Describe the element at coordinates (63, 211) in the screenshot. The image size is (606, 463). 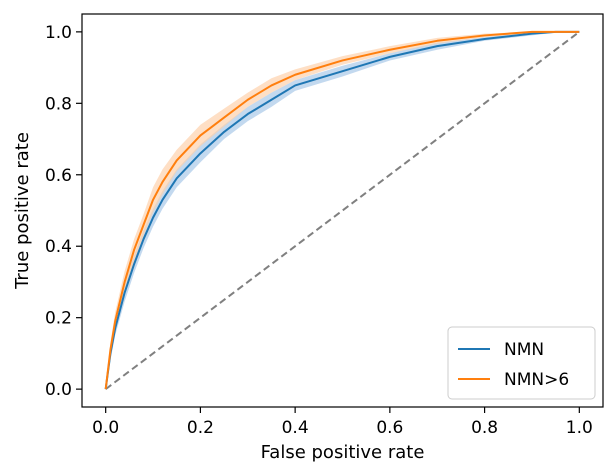
I see `y-axis-ticks: 0.0 0.2 0.4 0.6 0.8 1.0` at that location.